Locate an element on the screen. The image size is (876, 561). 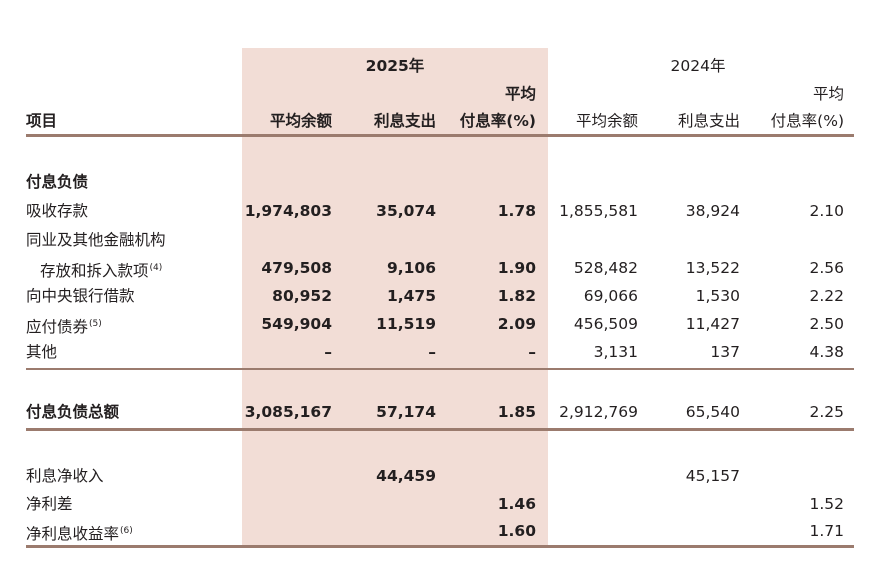
row-2025-expense: – is located at coordinates (432, 352).